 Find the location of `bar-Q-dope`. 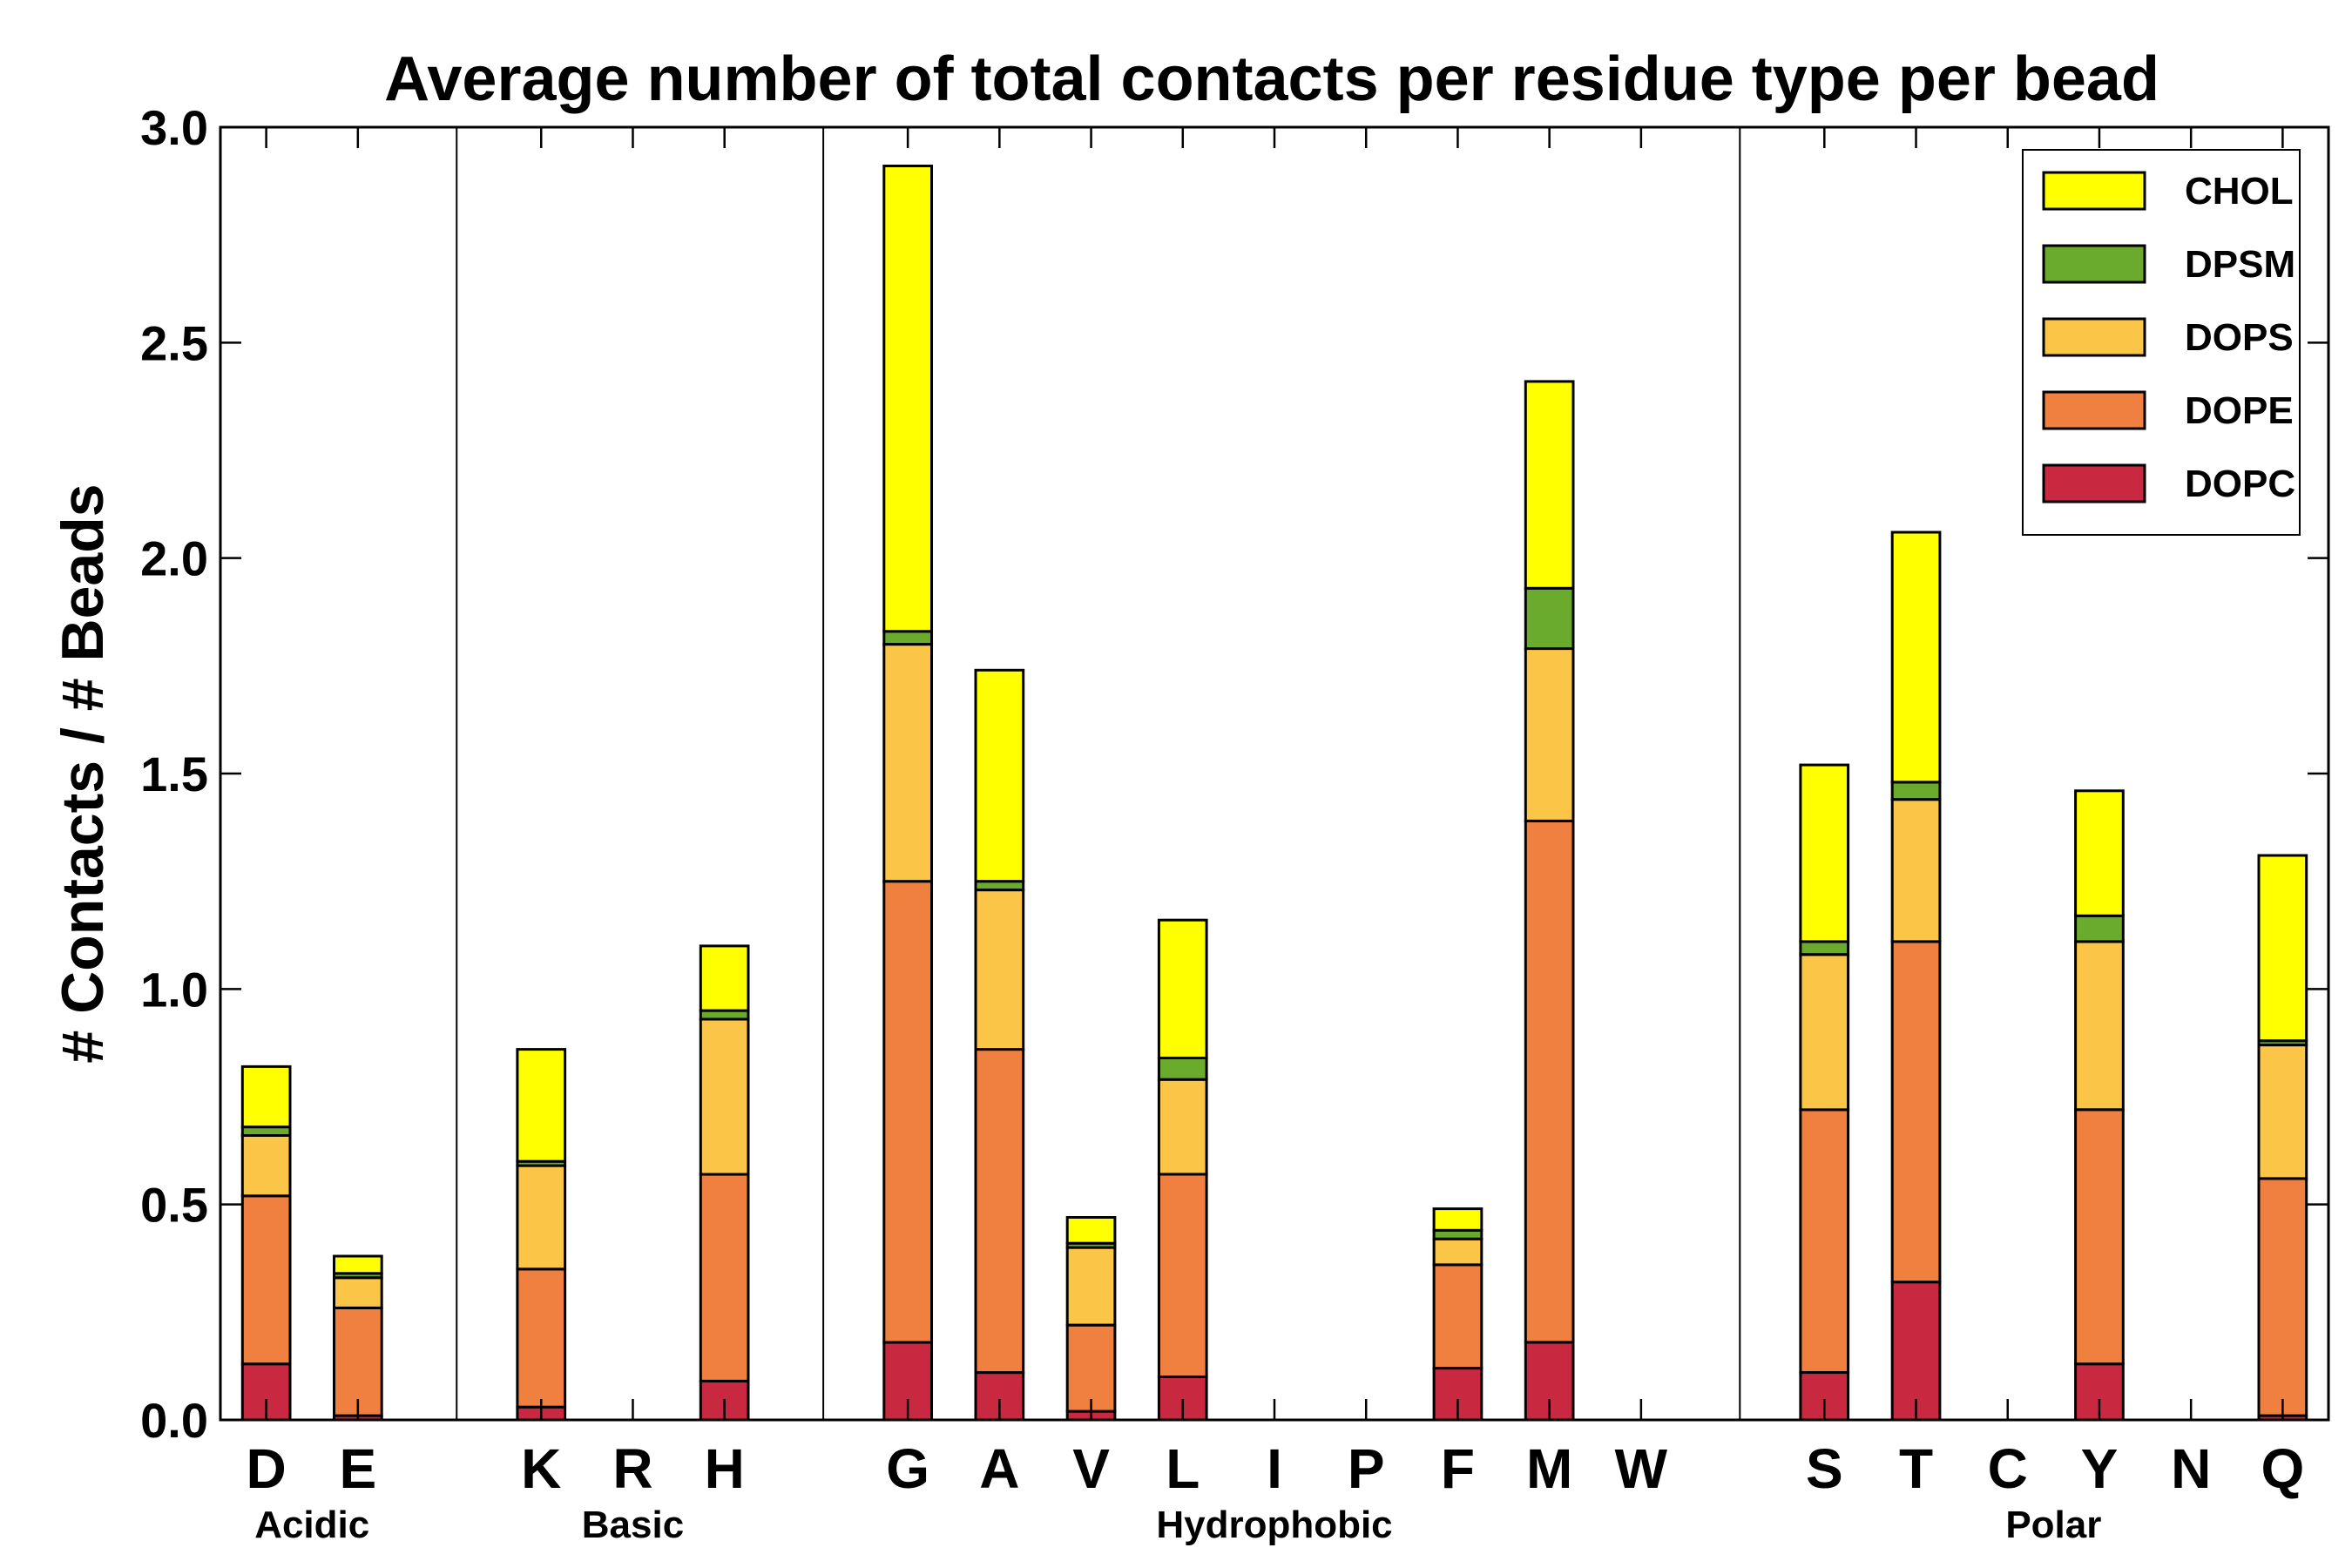

bar-Q-dope is located at coordinates (2282, 1297).